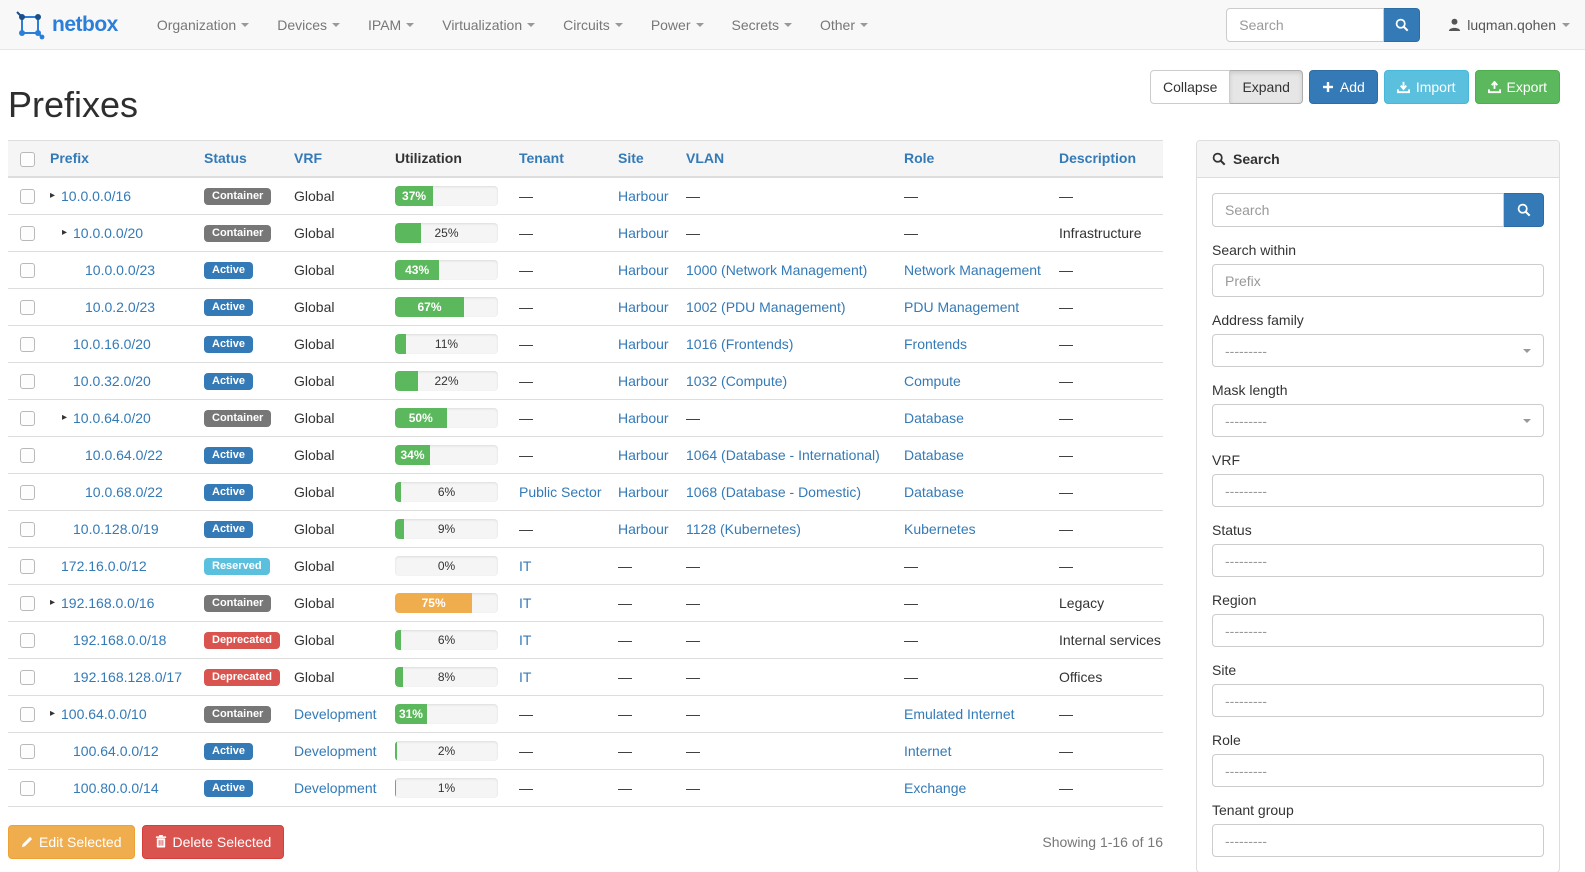 This screenshot has width=1585, height=872. I want to click on select-all-checkbox, so click(27, 159).